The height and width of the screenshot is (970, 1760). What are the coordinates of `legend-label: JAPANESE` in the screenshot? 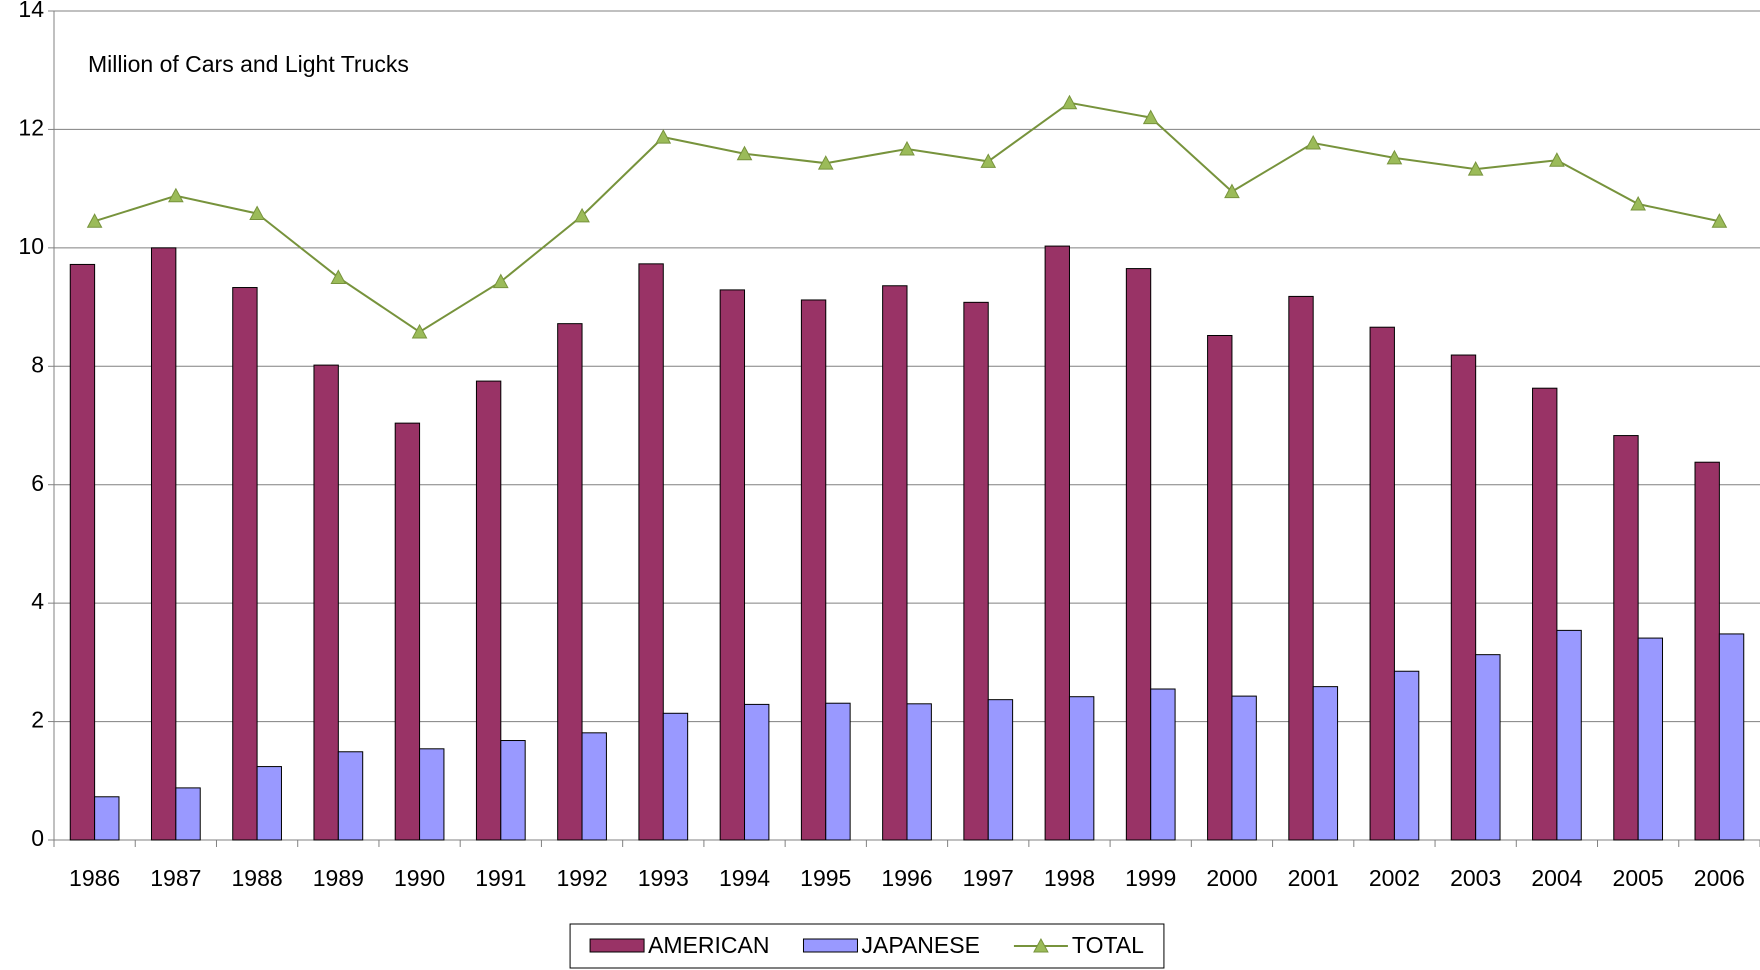 It's located at (920, 945).